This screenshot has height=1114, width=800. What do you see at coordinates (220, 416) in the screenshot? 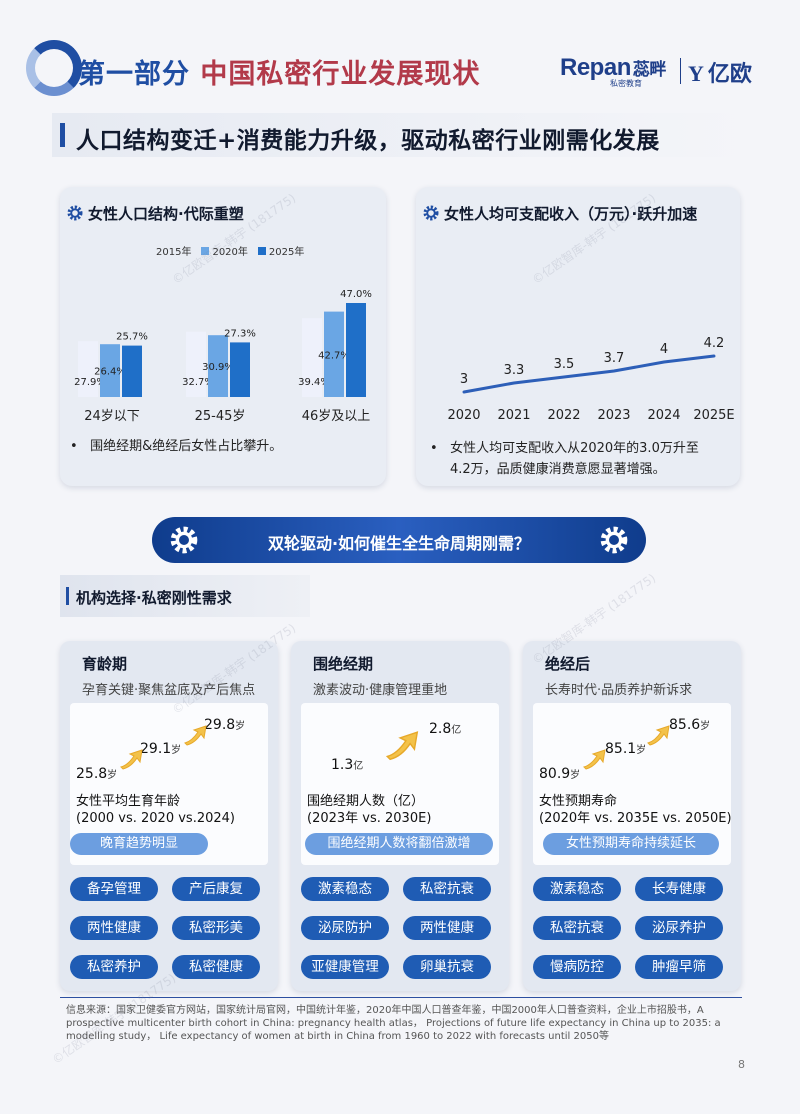
I see `x-tick-label: 25-45岁` at bounding box center [220, 416].